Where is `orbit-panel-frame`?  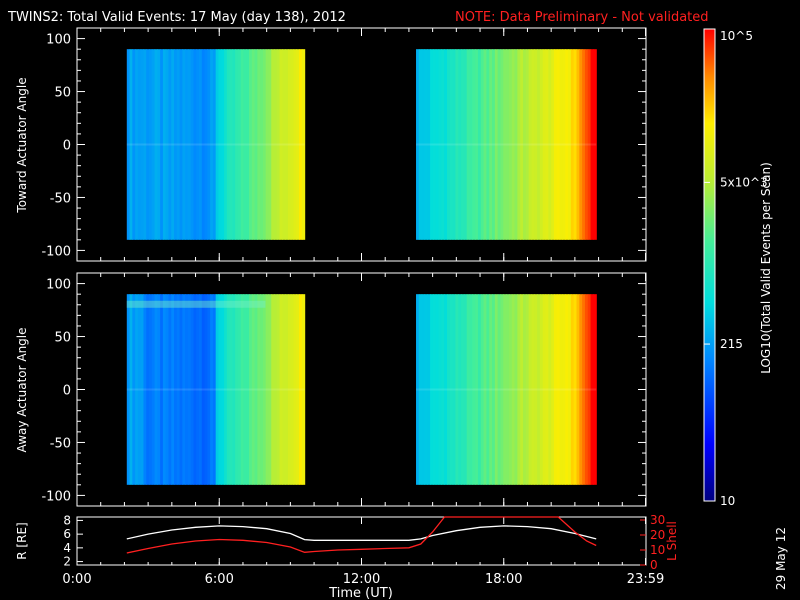
orbit-panel-frame is located at coordinates (361, 541).